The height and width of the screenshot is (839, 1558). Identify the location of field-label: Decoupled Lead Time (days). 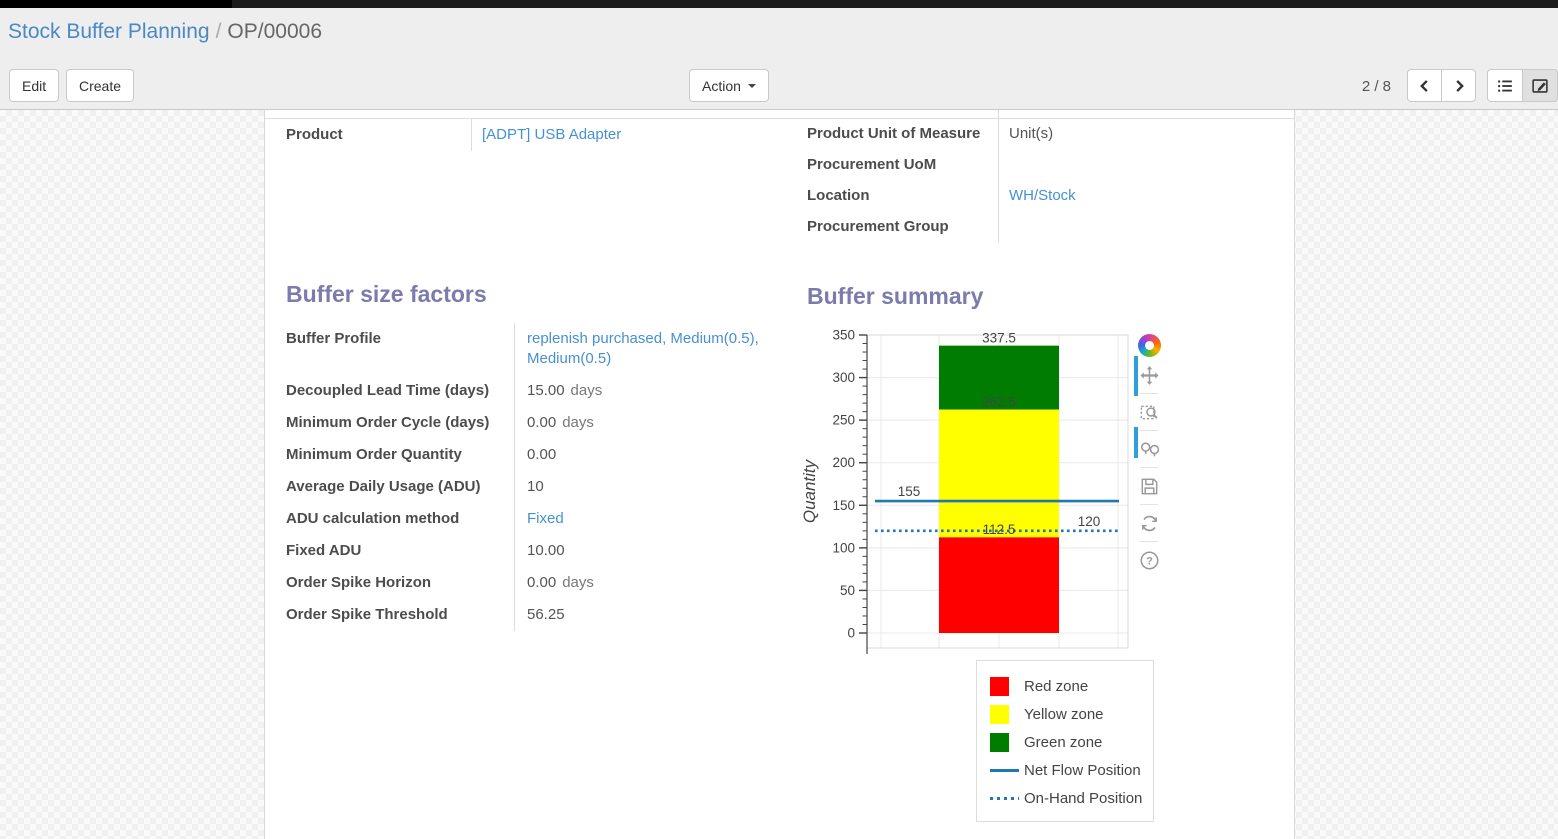
(388, 390).